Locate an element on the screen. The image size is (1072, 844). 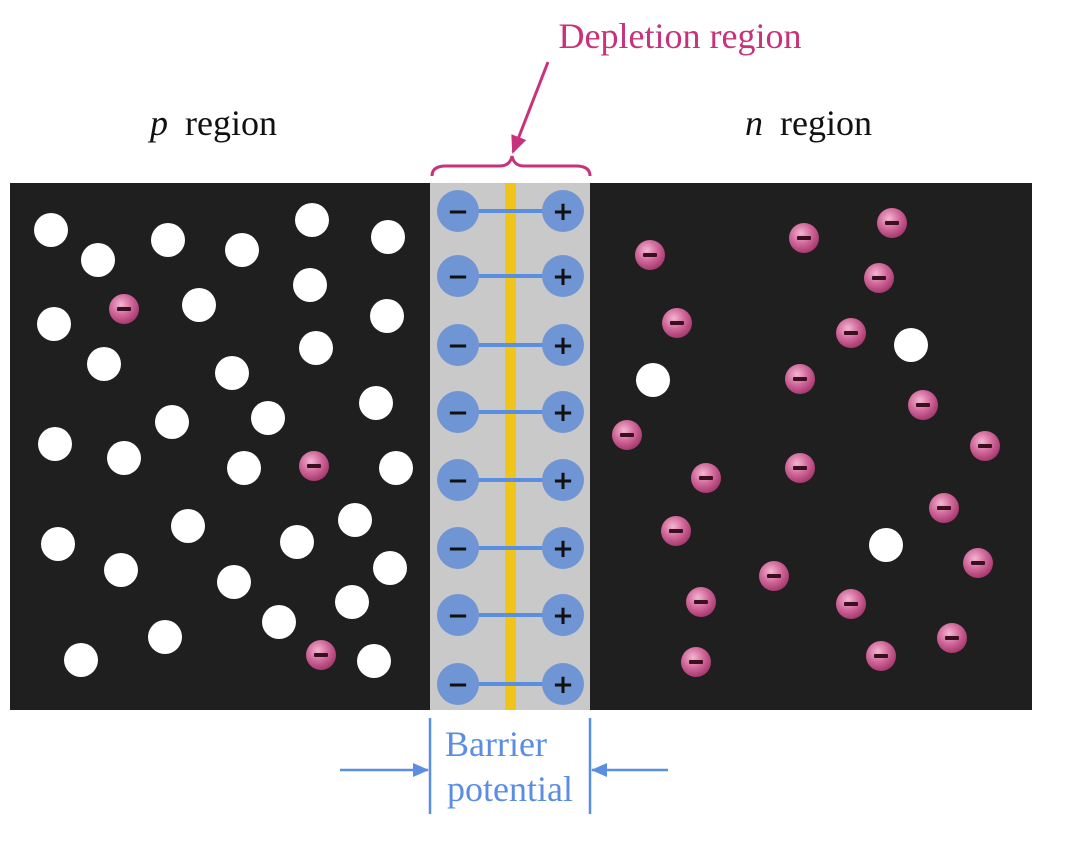
p-region-word: region is located at coordinates (231, 123).